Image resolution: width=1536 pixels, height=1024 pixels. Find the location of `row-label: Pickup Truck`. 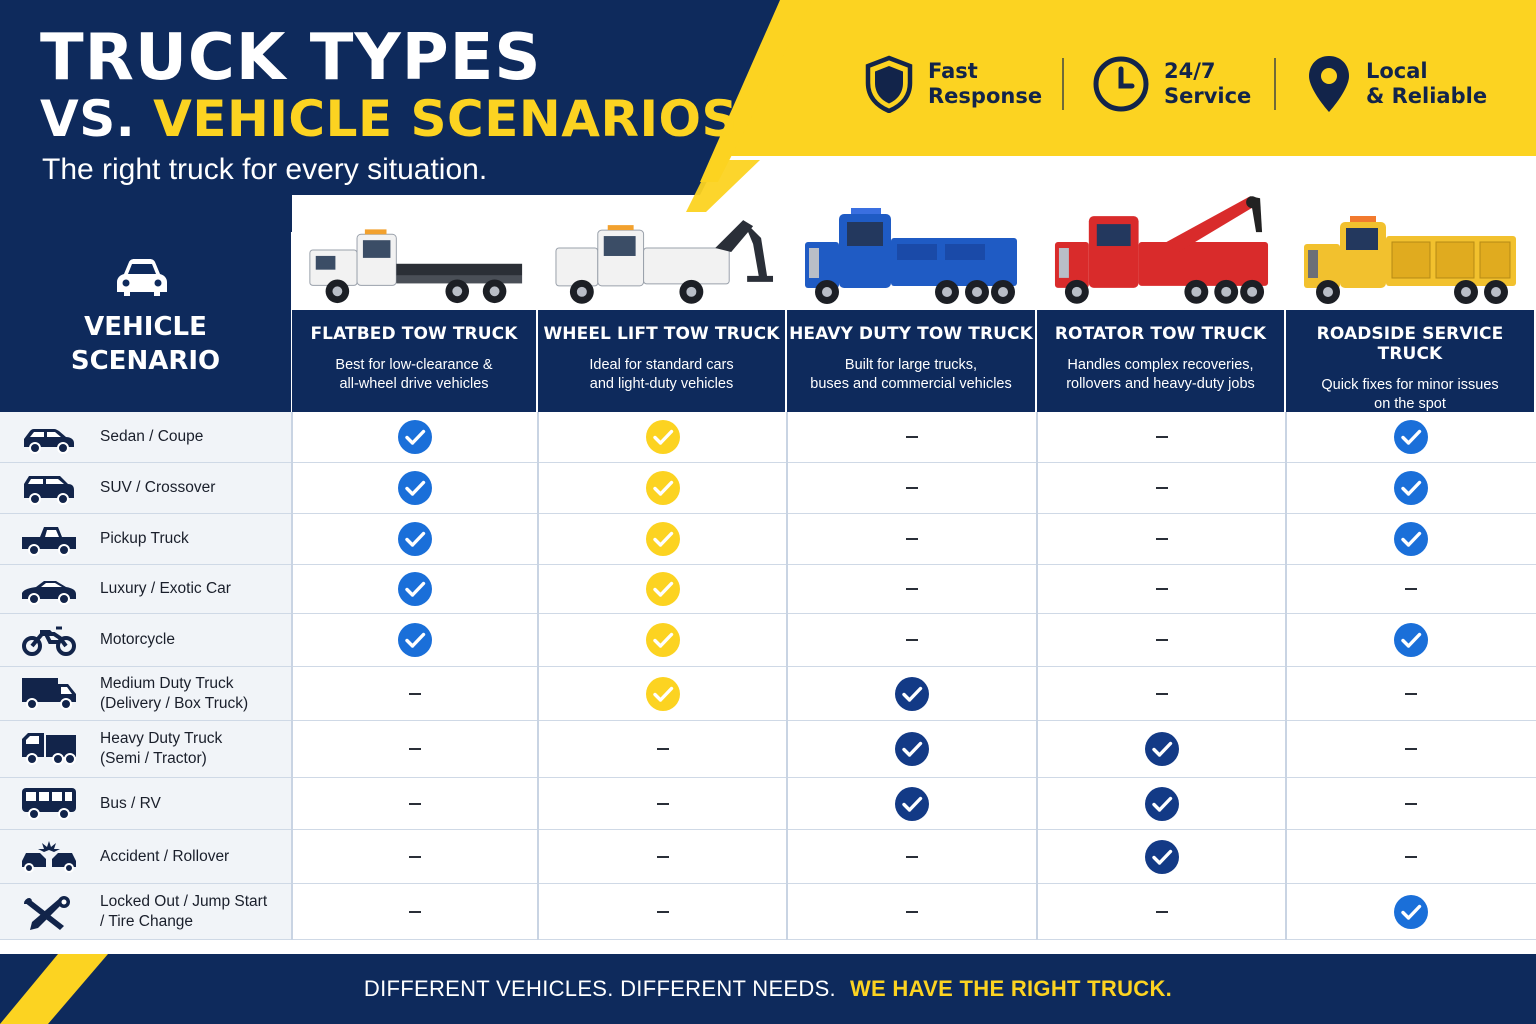

row-label: Pickup Truck is located at coordinates (144, 539).